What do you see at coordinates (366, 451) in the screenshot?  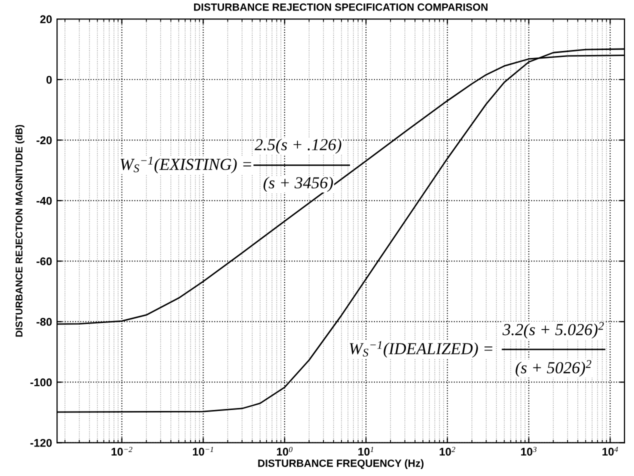 I see `x-tick-label: 10$^{1}$` at bounding box center [366, 451].